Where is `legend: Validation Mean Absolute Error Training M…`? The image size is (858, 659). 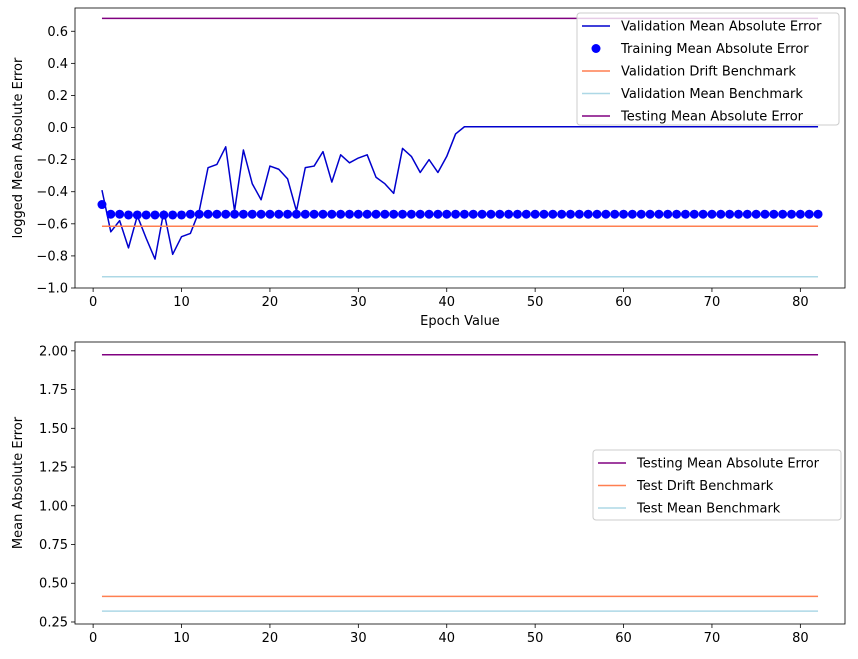 legend: Validation Mean Absolute Error Training M… is located at coordinates (708, 69).